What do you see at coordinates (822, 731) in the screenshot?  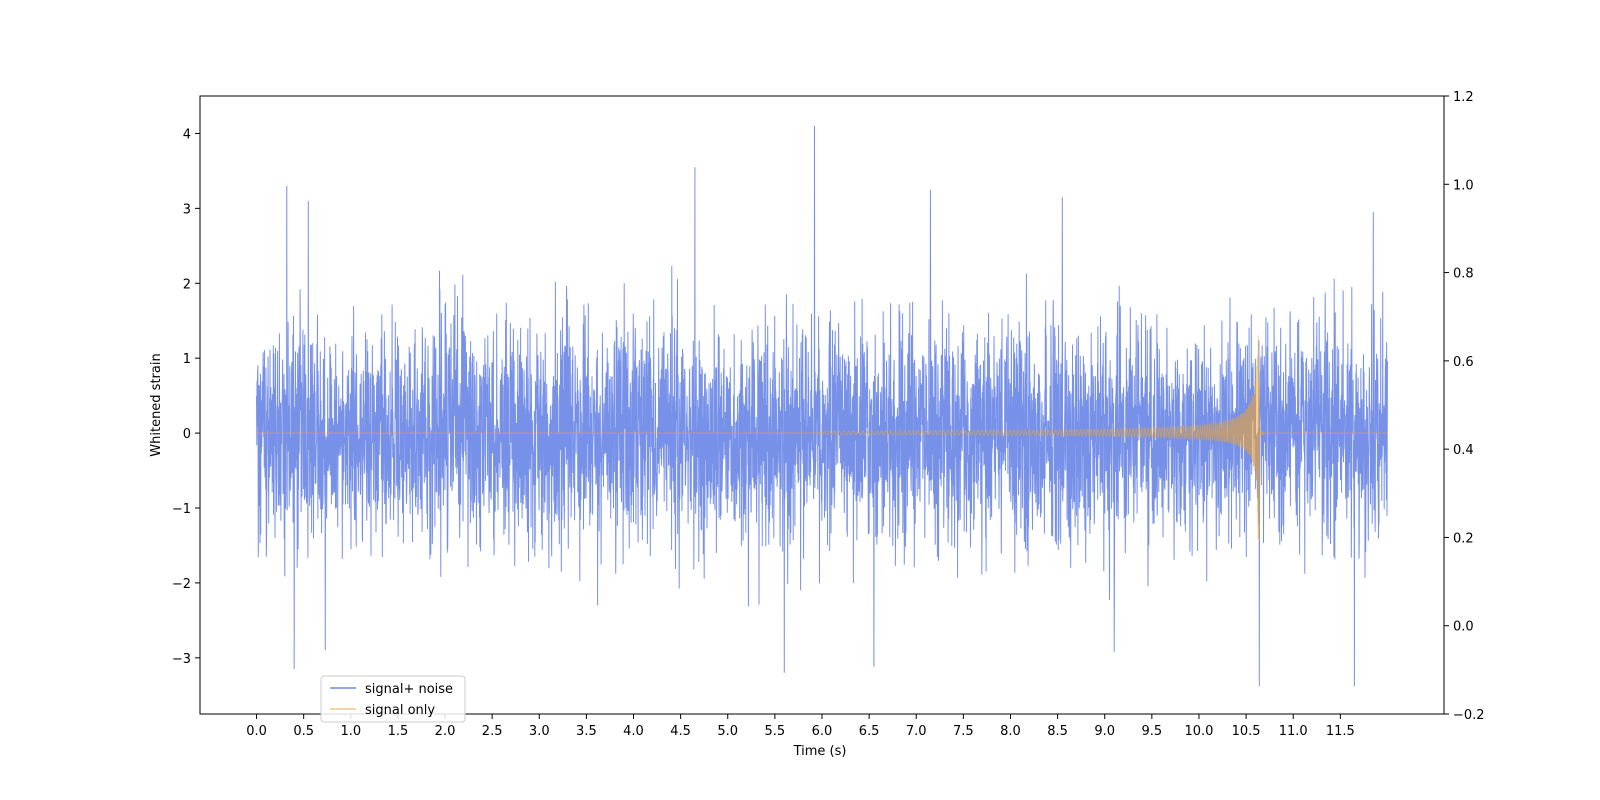 I see `x-tick-label: 6.0` at bounding box center [822, 731].